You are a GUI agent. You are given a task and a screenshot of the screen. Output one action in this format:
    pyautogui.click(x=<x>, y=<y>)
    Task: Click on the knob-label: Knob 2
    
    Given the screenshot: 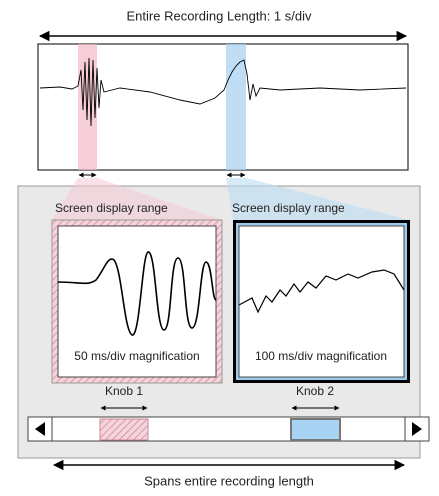 What is the action you would take?
    pyautogui.click(x=315, y=391)
    